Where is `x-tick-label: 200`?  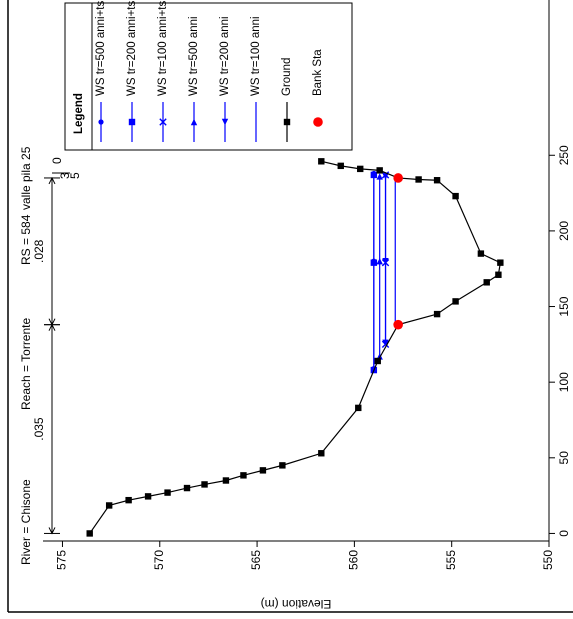
x-tick-label: 200 is located at coordinates (564, 231).